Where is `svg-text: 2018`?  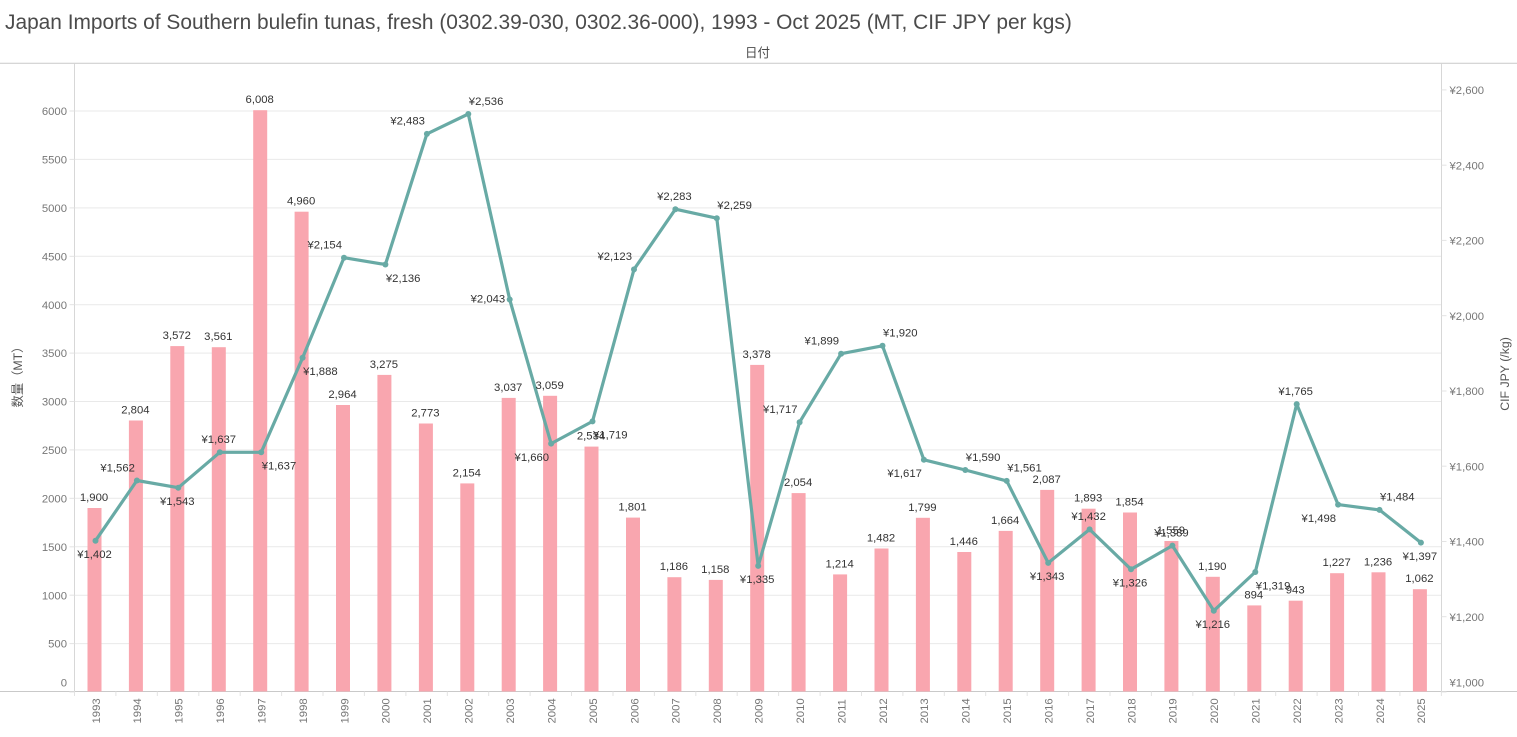 svg-text: 2018 is located at coordinates (1132, 710).